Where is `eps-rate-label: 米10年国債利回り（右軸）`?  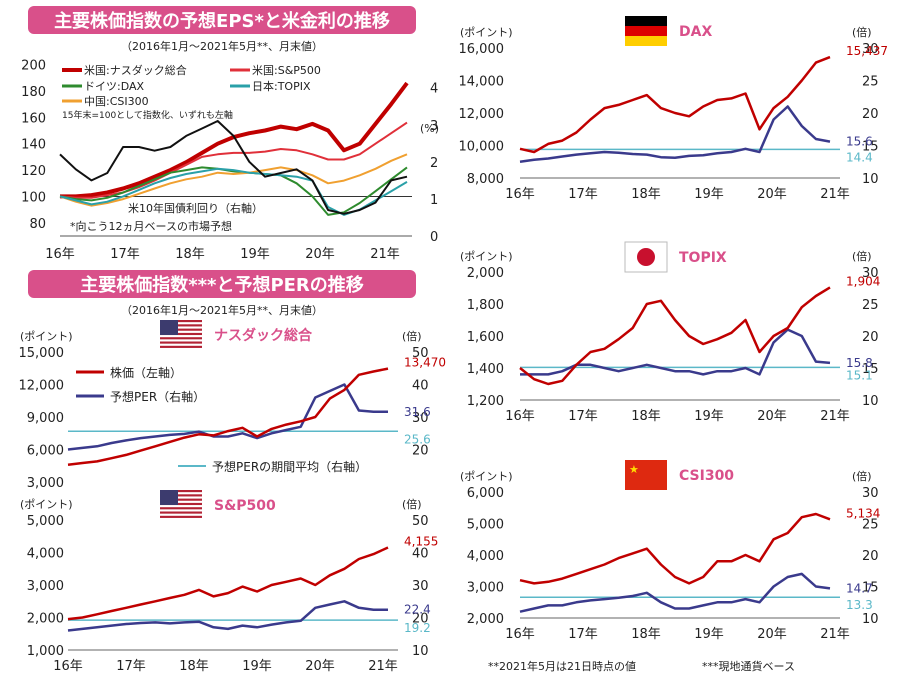 eps-rate-label: 米10年国債利回り（右軸） is located at coordinates (195, 208).